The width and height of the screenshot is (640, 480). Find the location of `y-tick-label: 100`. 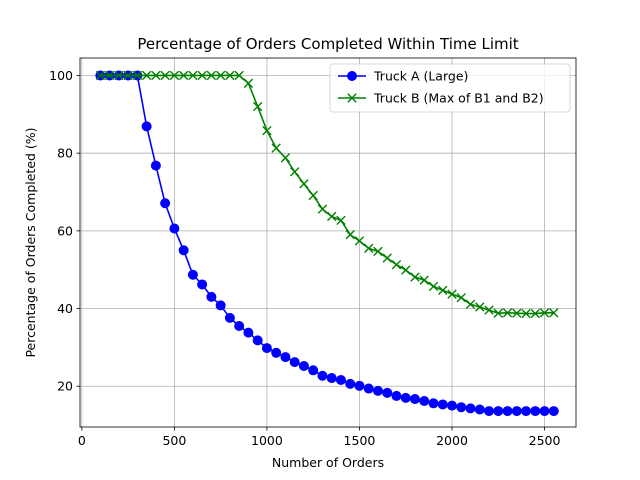

y-tick-label: 100 is located at coordinates (61, 75).